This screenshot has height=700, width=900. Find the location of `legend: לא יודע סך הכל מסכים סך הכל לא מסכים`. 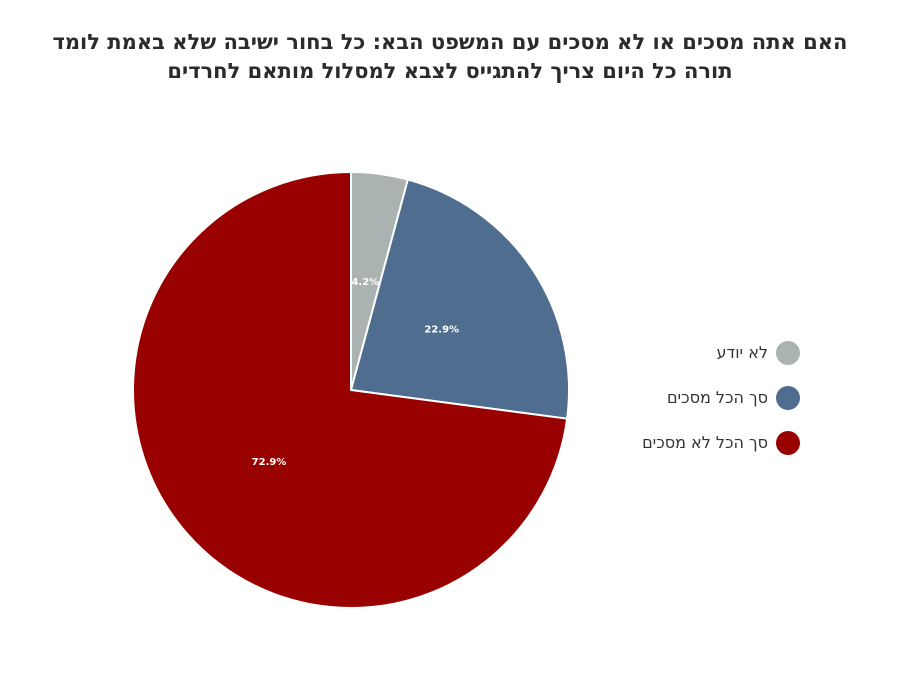

legend: לא יודע סך הכל מסכים סך הכל לא מסכים is located at coordinates (680, 397).